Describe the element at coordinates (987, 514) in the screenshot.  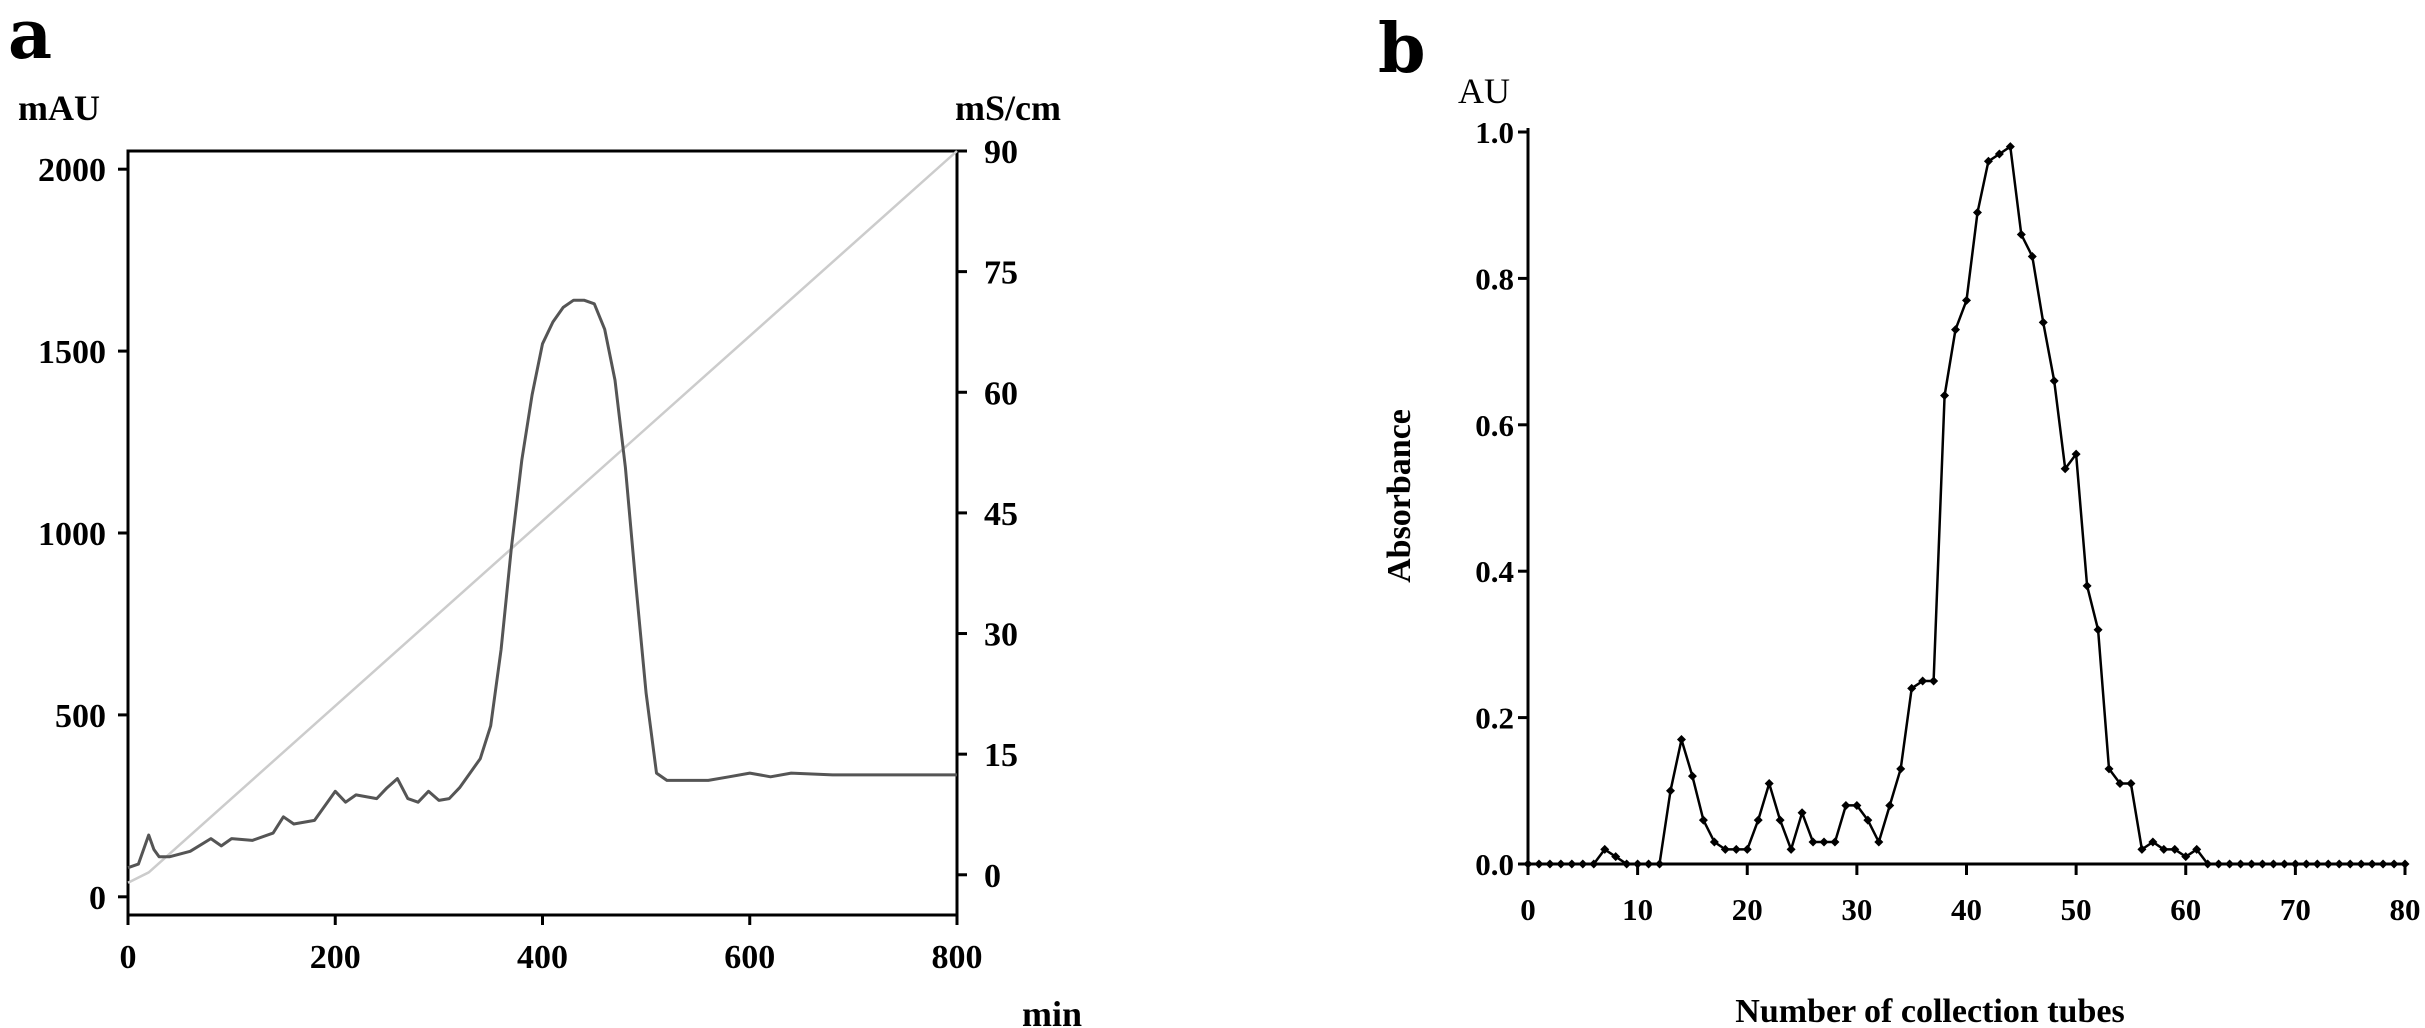
I see `panel-a-right-y-ticks: 0 15 30 45 60 75 90` at that location.